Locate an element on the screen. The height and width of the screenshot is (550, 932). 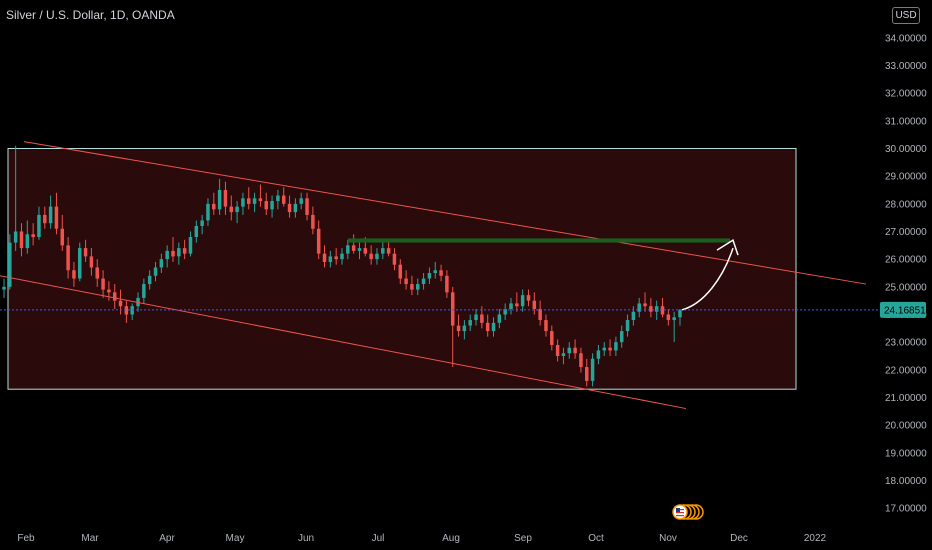
price-tick-label: 22.00000 is located at coordinates (906, 370).